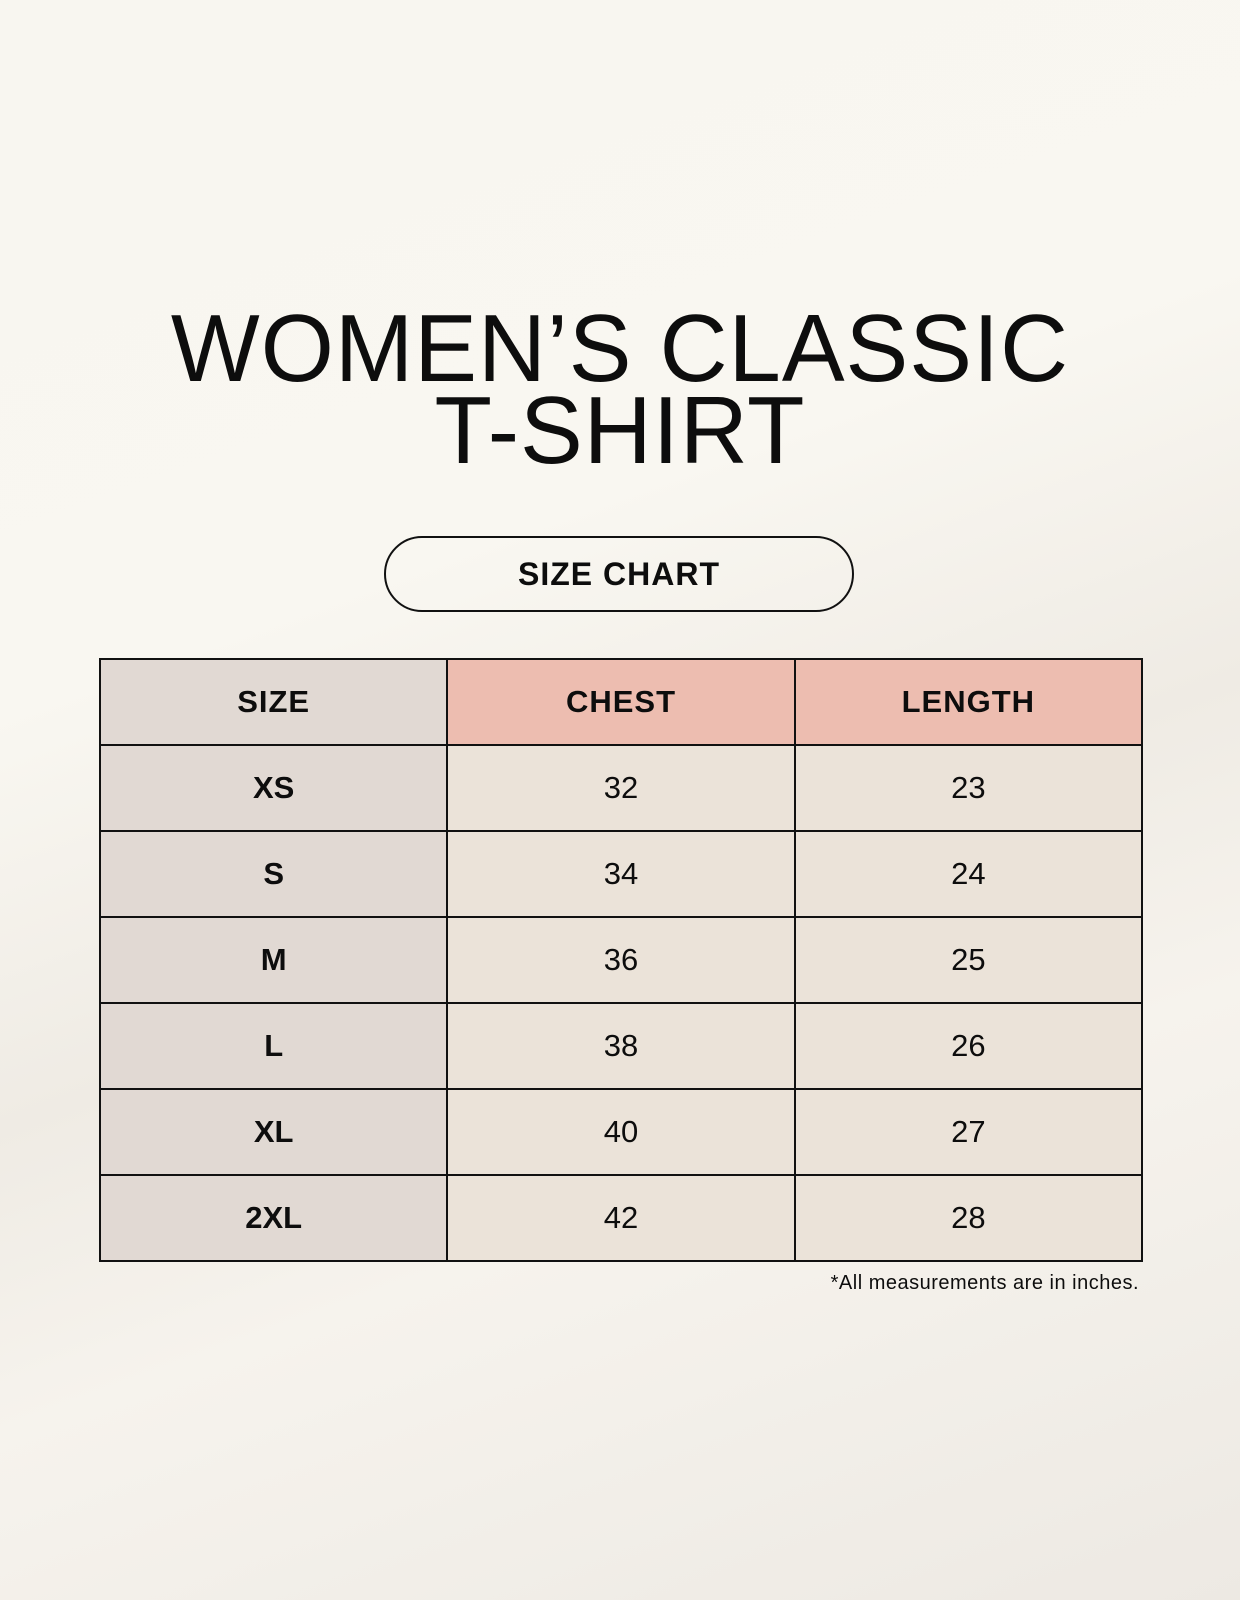  I want to click on page-title: WOMEN’S CLASSIC T-SHIRT, so click(619, 389).